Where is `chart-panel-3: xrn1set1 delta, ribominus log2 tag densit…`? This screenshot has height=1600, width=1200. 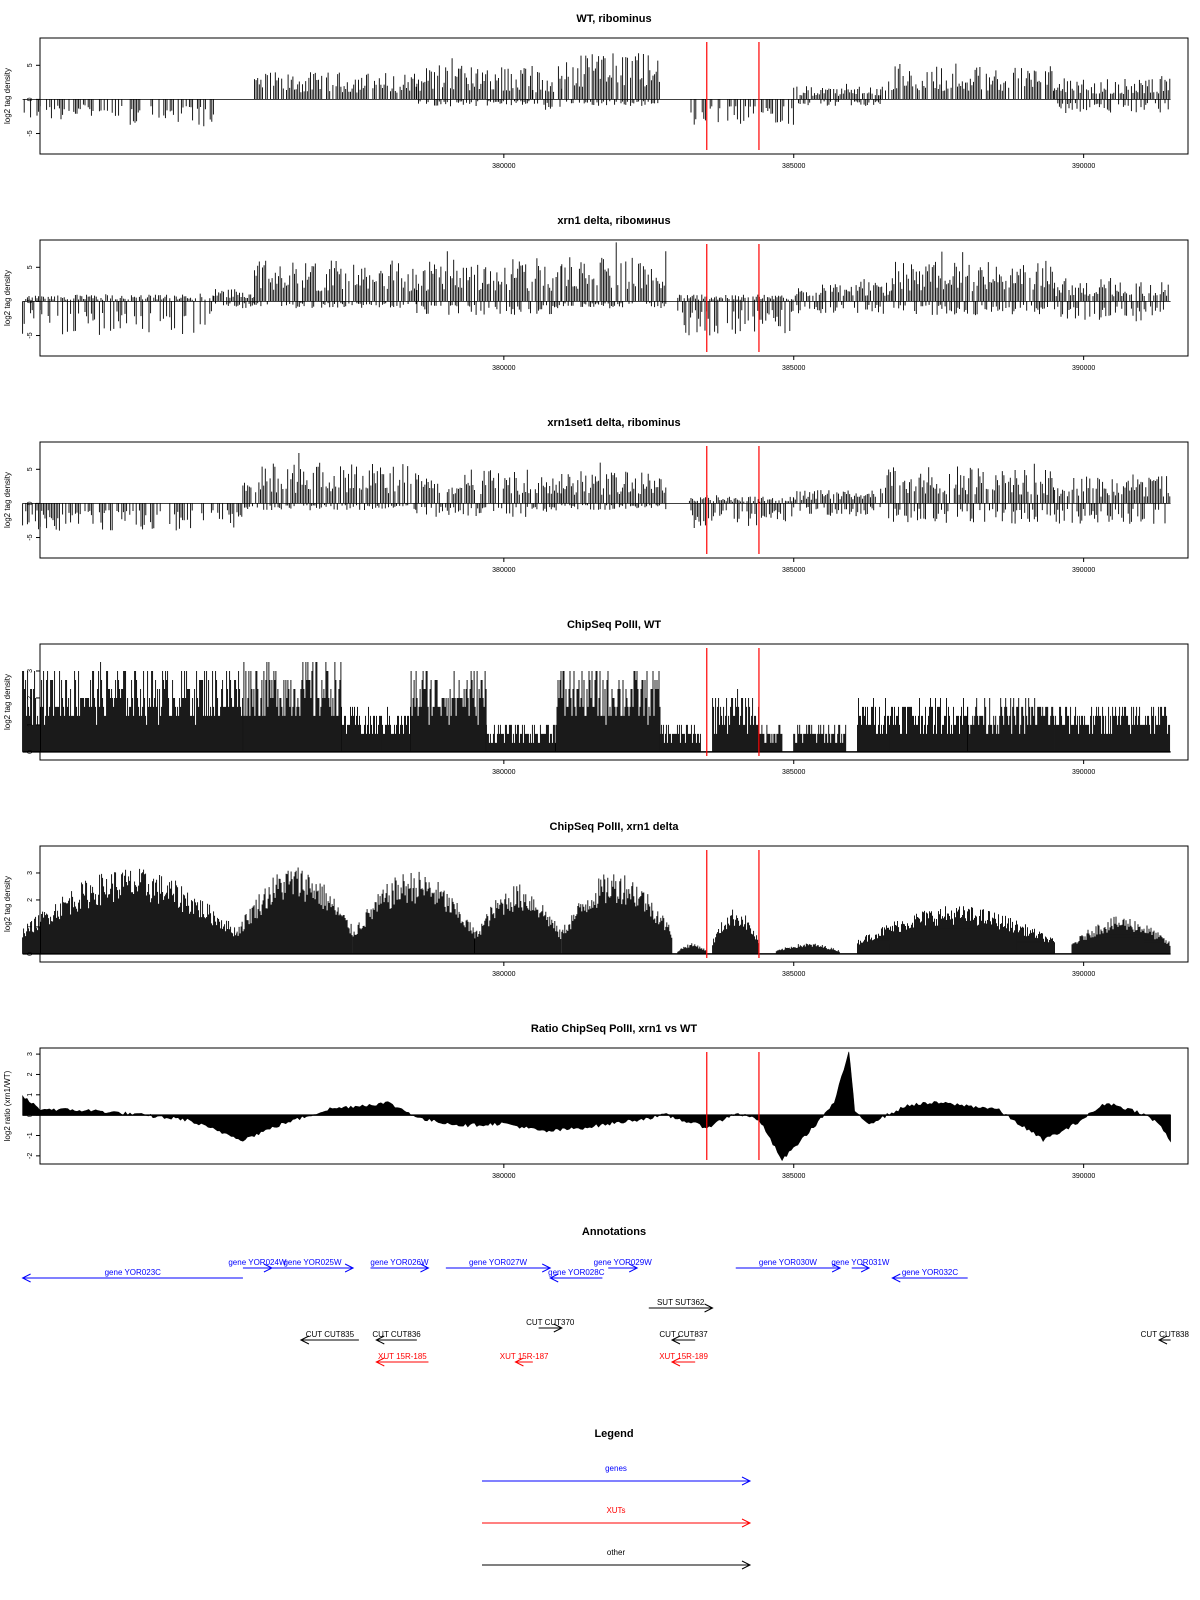
chart-panel-3: xrn1set1 delta, ribominus log2 tag densit… is located at coordinates (596, 495).